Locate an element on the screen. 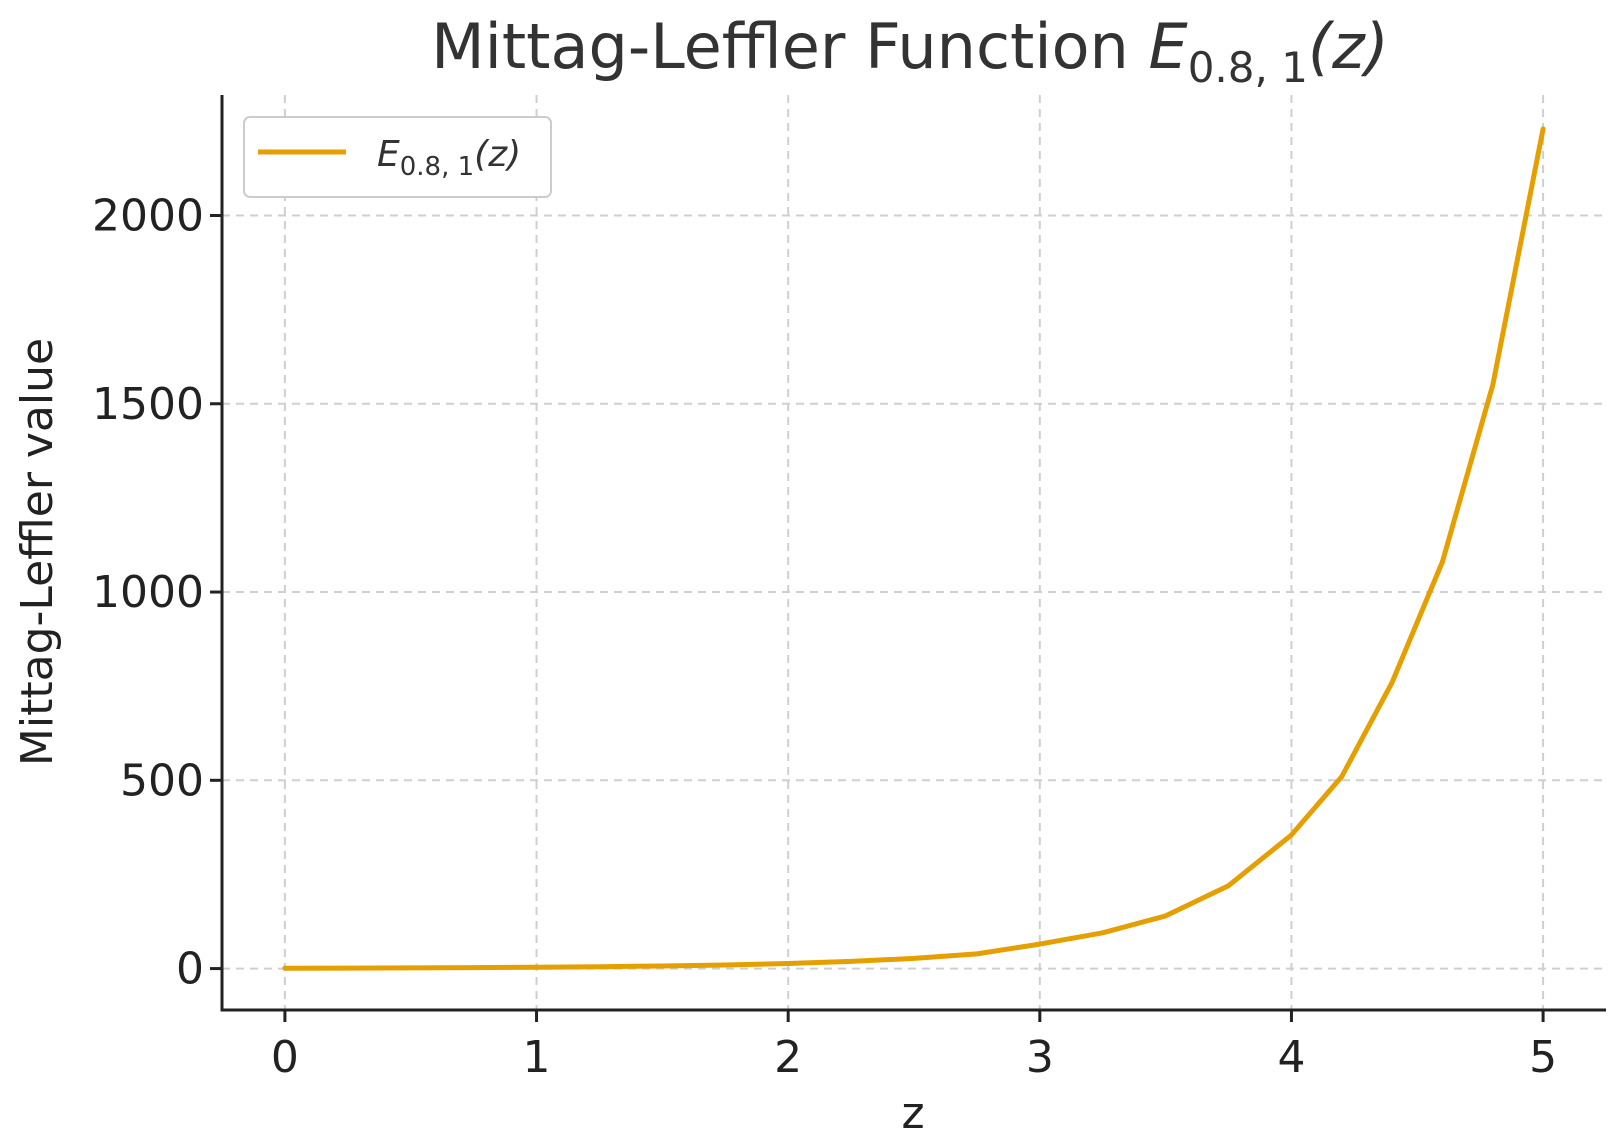  x-tick-label: 2 is located at coordinates (788, 1057).